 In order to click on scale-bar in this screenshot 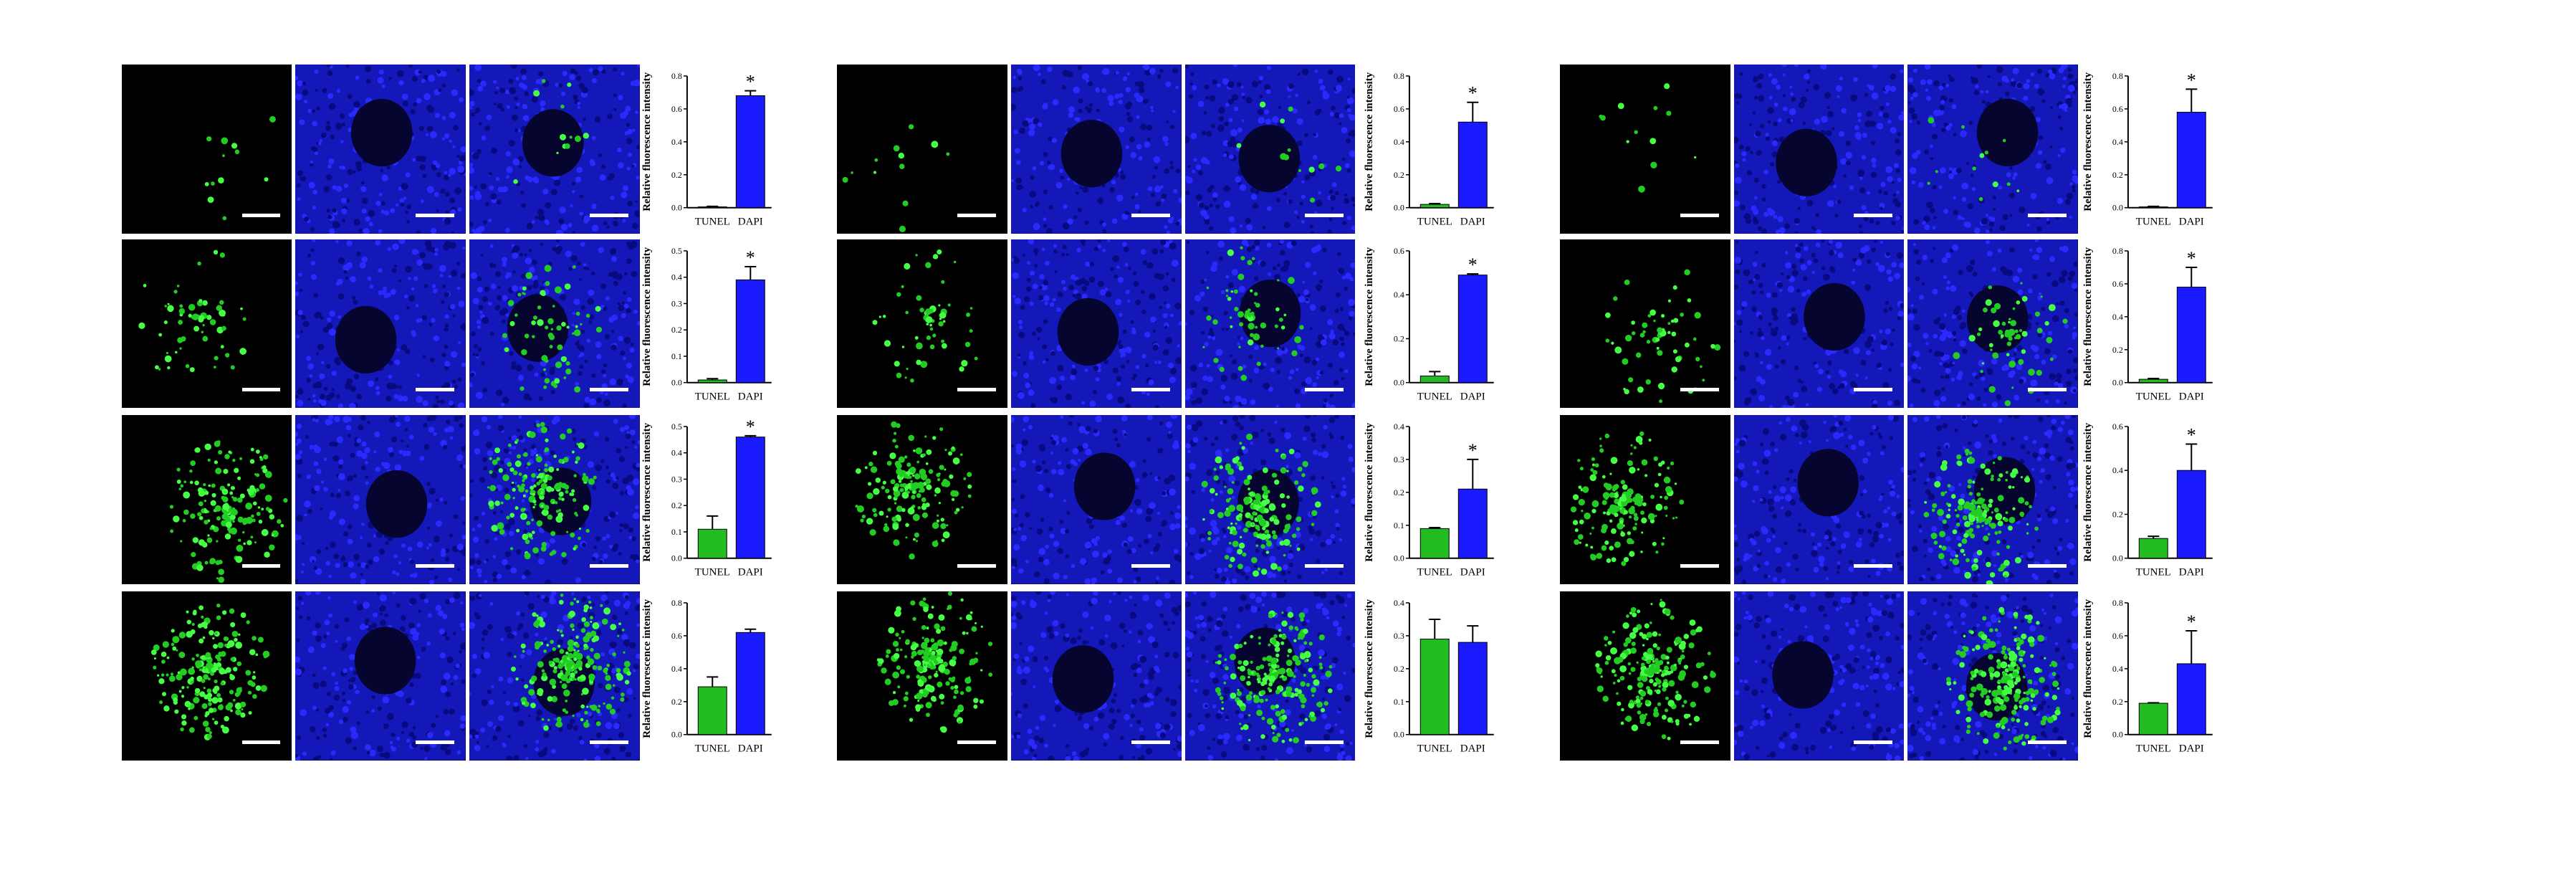, I will do `click(435, 390)`.